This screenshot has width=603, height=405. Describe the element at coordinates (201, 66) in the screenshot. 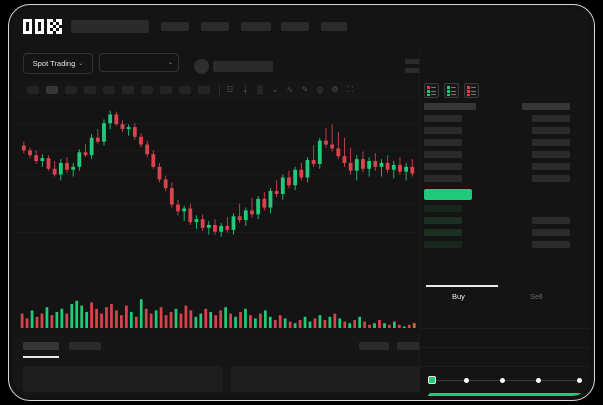

I see `coin-avatar` at that location.